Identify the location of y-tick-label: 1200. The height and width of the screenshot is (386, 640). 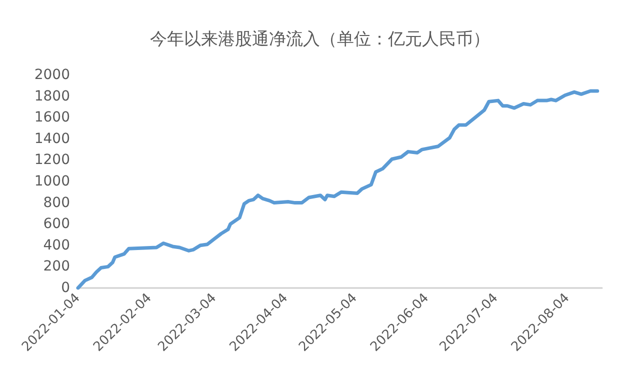
(52, 160).